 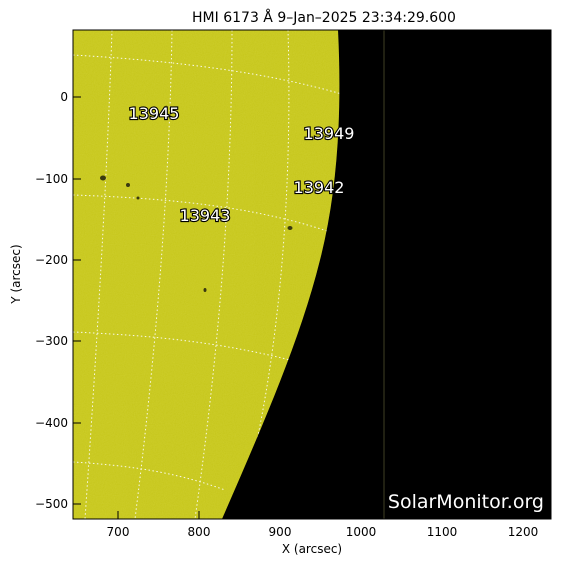 What do you see at coordinates (320, 515) in the screenshot?
I see `x-ticks` at bounding box center [320, 515].